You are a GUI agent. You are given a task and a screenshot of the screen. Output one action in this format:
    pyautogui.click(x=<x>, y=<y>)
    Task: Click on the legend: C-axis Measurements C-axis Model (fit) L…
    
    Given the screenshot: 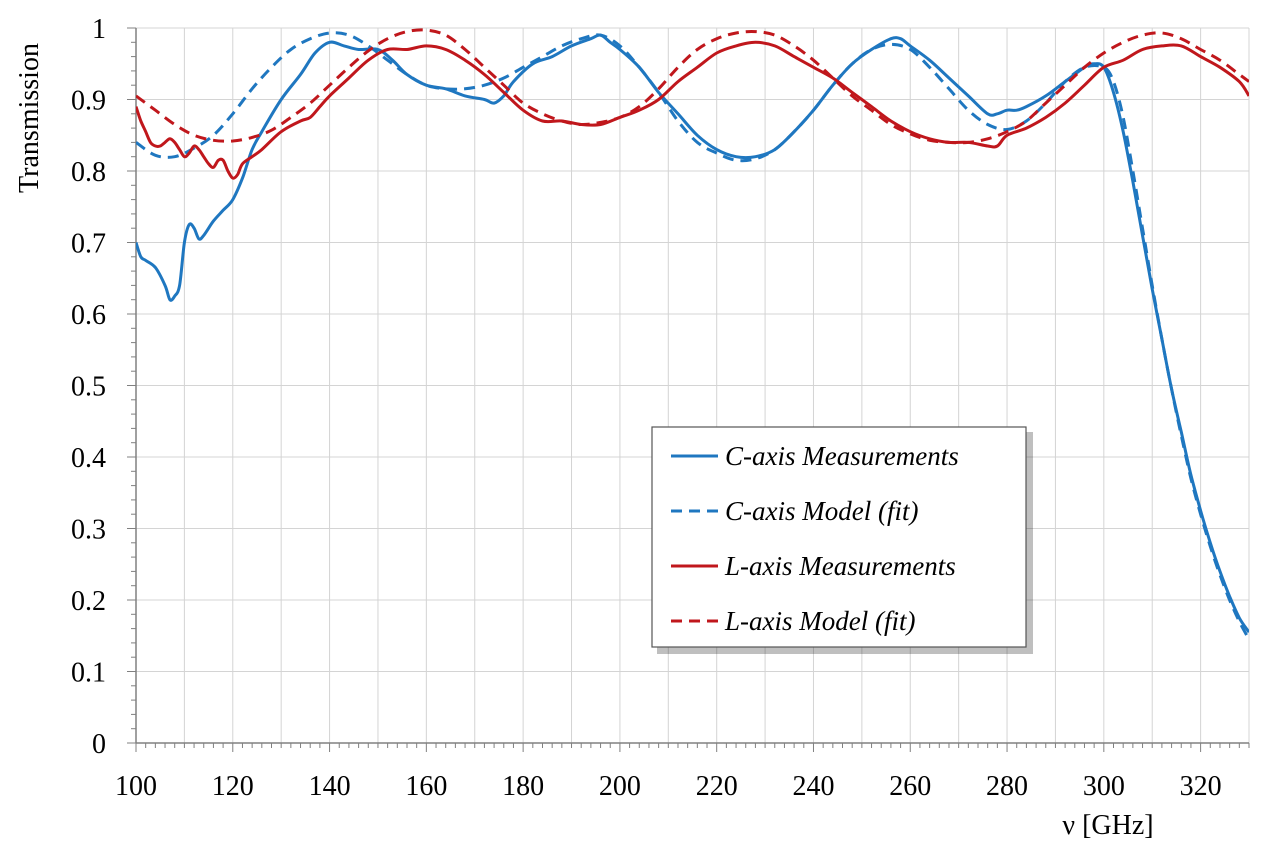 What is the action you would take?
    pyautogui.click(x=842, y=540)
    